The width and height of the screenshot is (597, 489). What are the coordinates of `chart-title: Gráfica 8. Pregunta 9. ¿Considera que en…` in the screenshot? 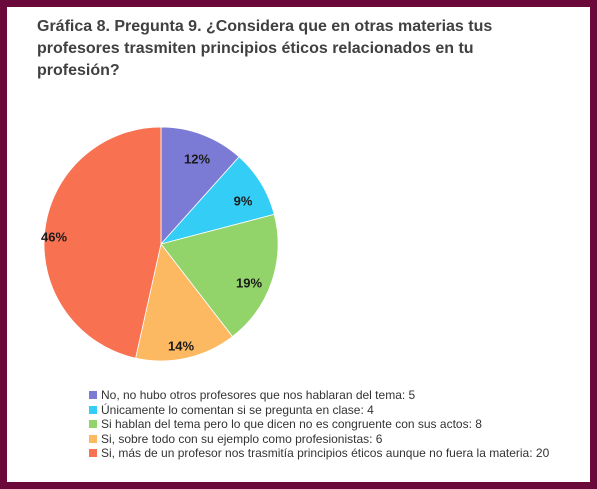 It's located at (277, 49).